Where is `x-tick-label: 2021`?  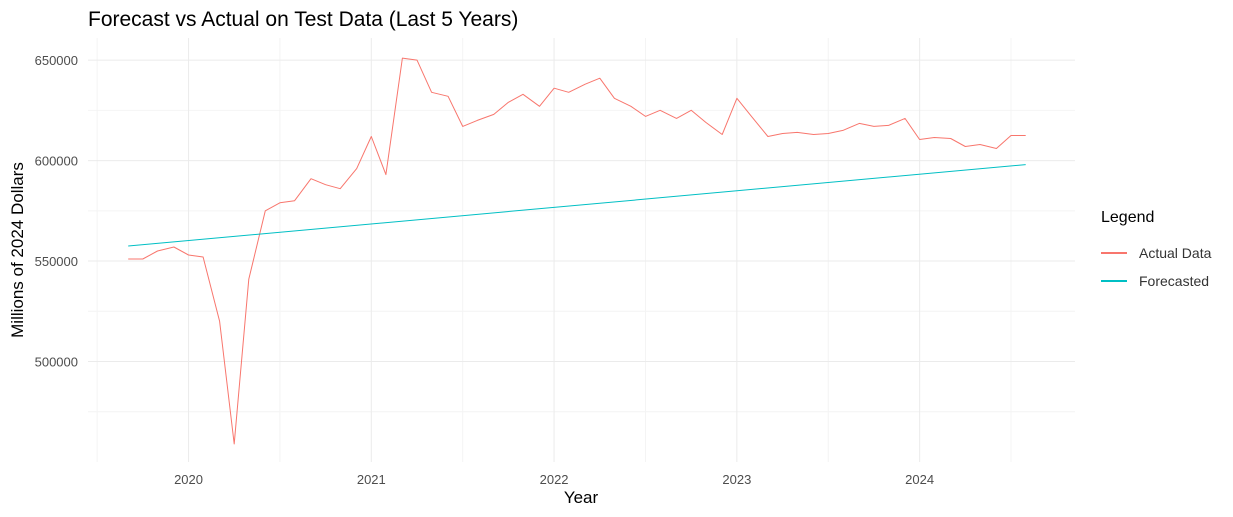
x-tick-label: 2021 is located at coordinates (371, 479).